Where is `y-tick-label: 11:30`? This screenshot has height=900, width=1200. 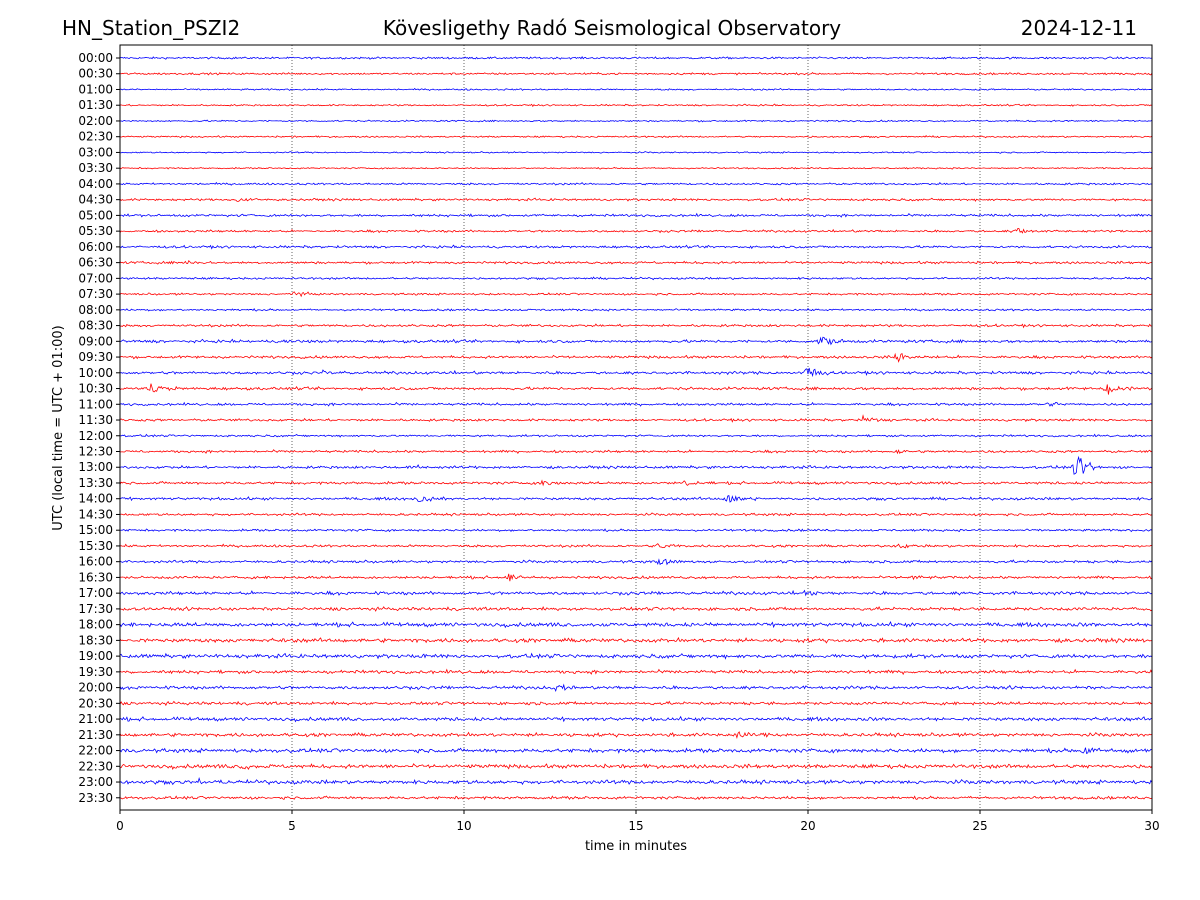 y-tick-label: 11:30 is located at coordinates (95, 420).